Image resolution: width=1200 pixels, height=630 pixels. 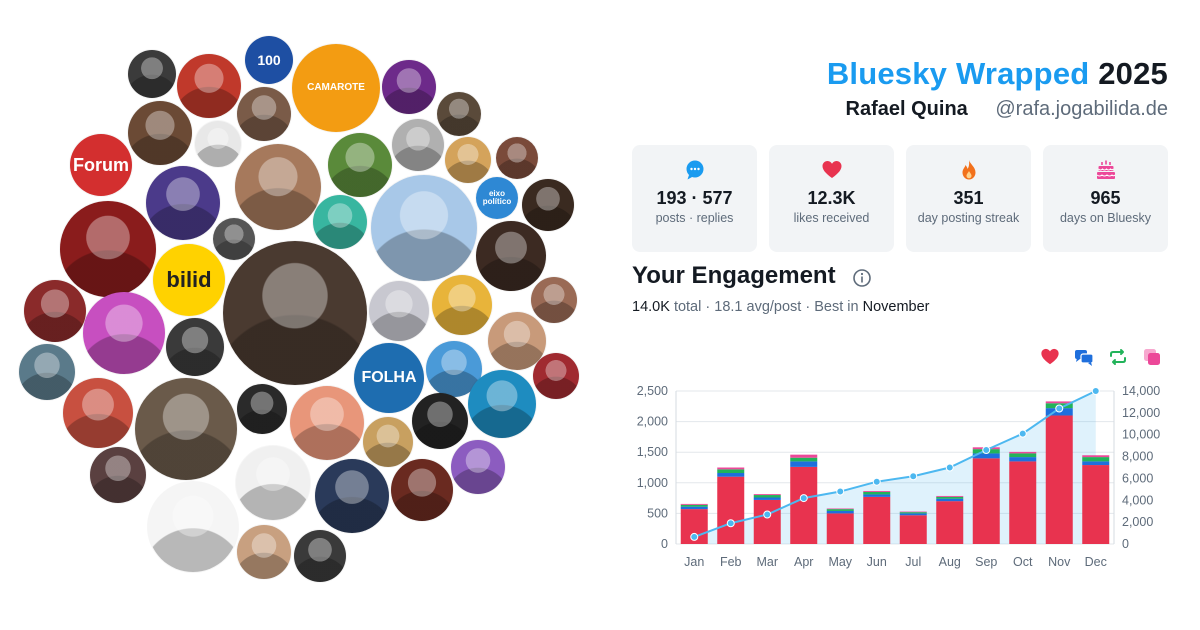 What do you see at coordinates (1152, 357) in the screenshot?
I see `quotes-legend-quote-icon` at bounding box center [1152, 357].